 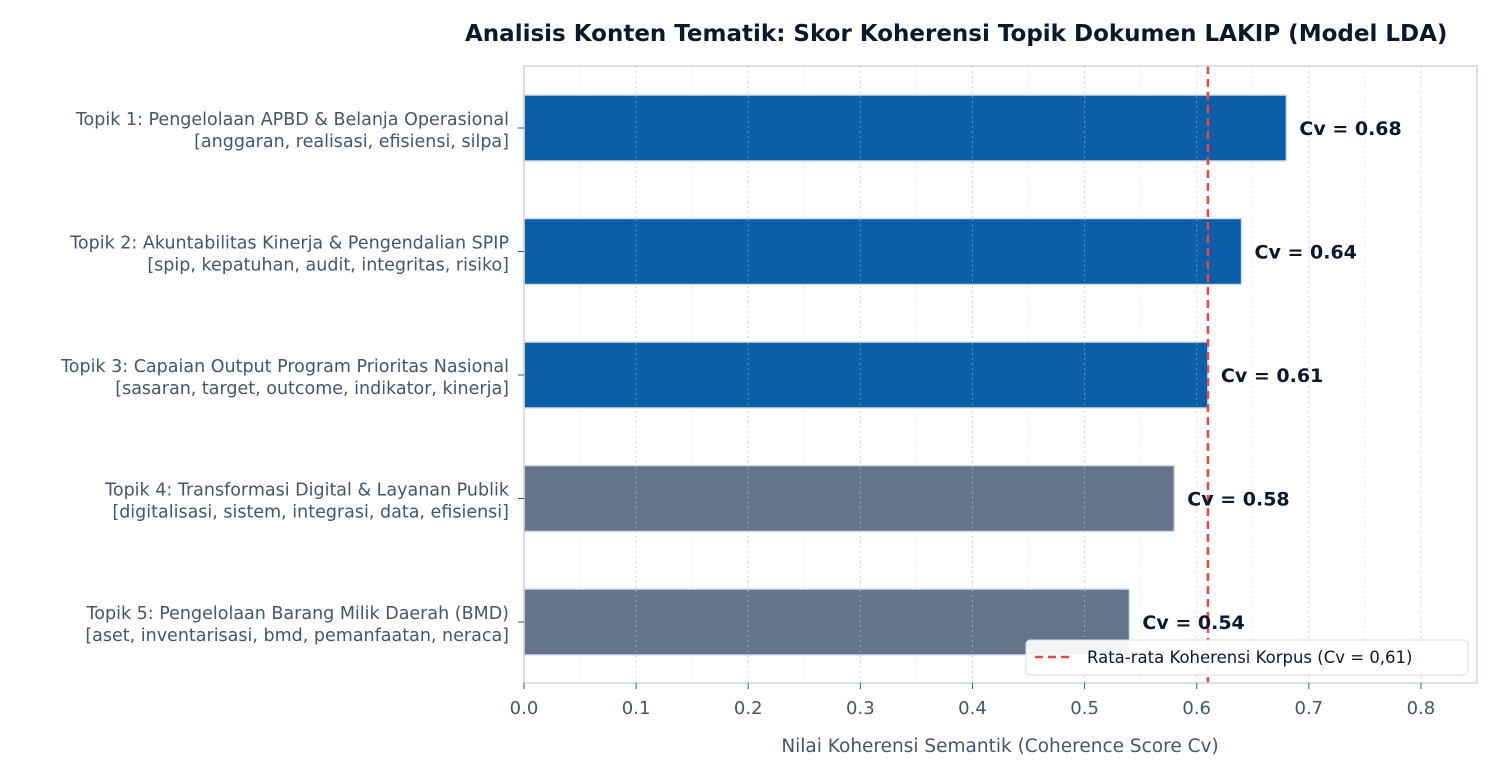 What do you see at coordinates (1350, 129) in the screenshot?
I see `value-label-topik-1: Cv = 0.68` at bounding box center [1350, 129].